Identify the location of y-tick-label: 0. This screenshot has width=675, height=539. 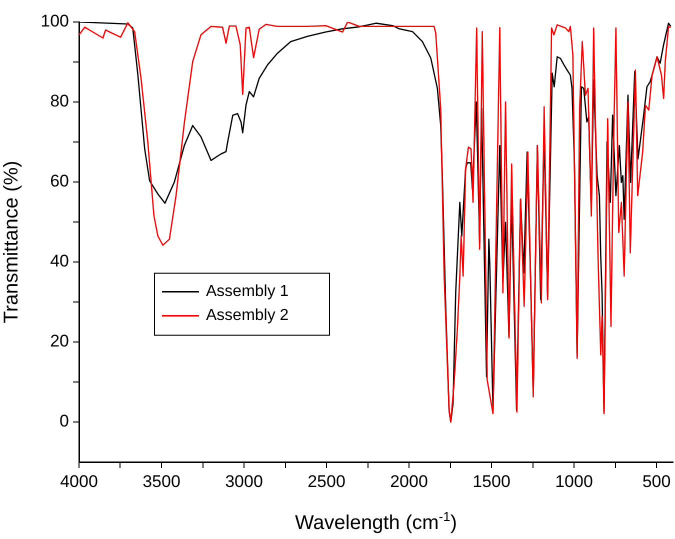
(64, 421).